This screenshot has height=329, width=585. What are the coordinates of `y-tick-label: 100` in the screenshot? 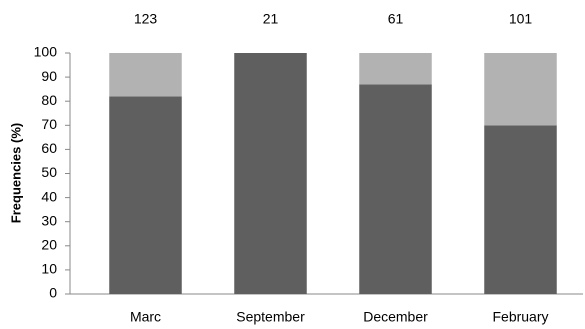 It's located at (46, 52).